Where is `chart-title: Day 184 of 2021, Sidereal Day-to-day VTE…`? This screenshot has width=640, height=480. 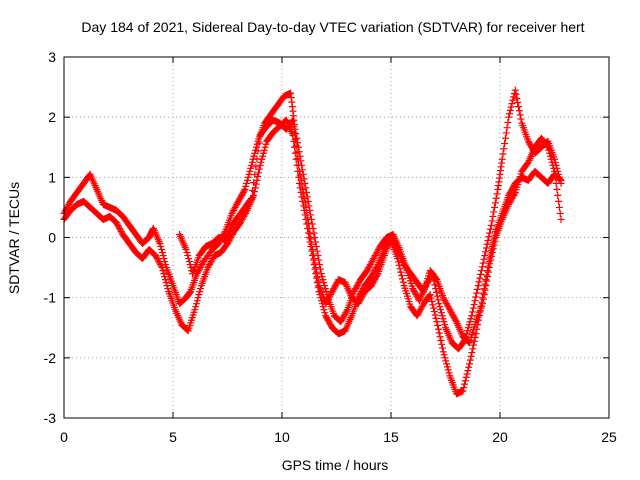 chart-title: Day 184 of 2021, Sidereal Day-to-day VTE… is located at coordinates (332, 27).